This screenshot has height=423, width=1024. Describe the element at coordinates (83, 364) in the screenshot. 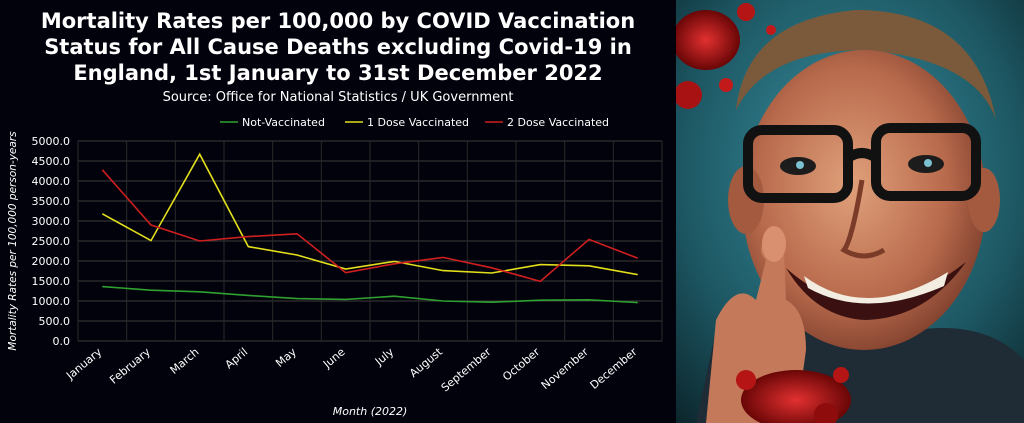

I see `x-tick-label: January` at that location.